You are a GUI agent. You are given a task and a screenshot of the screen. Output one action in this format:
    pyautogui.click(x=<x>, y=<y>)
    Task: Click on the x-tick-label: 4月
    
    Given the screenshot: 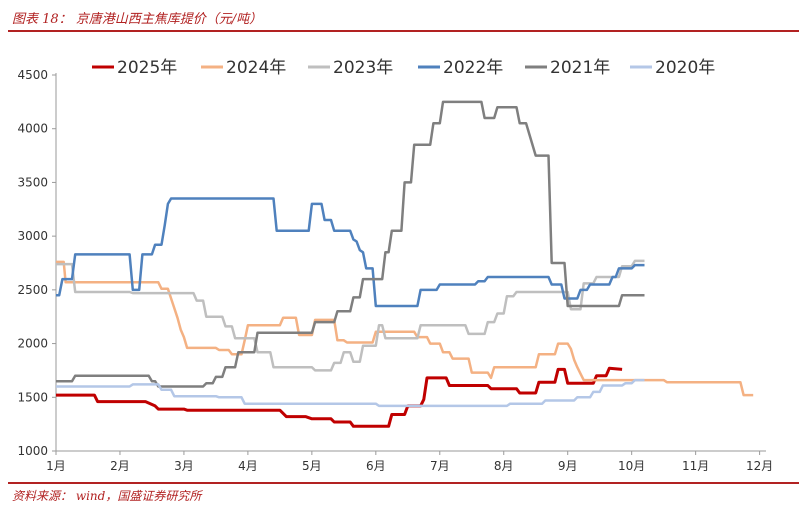 What is the action you would take?
    pyautogui.click(x=248, y=466)
    